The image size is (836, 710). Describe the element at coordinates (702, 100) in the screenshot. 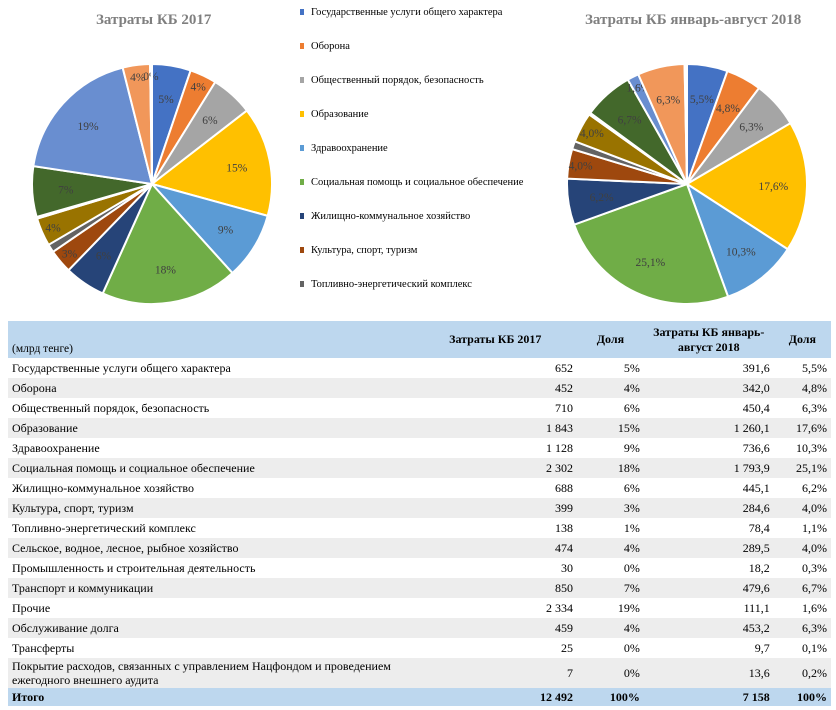

I see `pie-slice-label: 5,5%` at that location.